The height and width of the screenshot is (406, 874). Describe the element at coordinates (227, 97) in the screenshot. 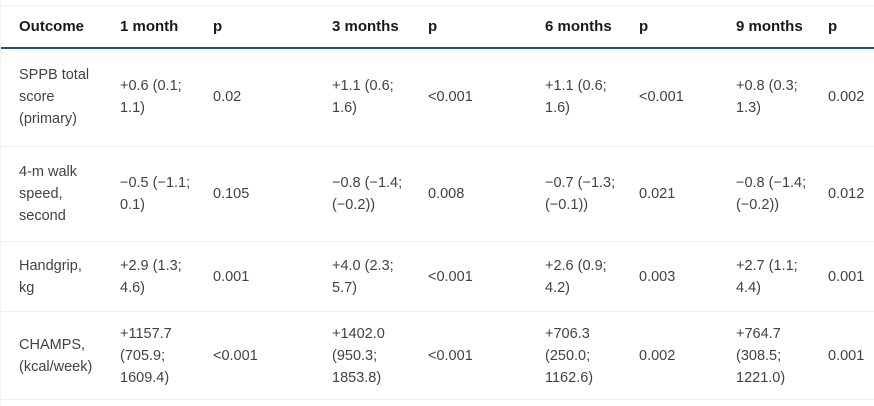

I see `p-value-cell: 0.02` at that location.